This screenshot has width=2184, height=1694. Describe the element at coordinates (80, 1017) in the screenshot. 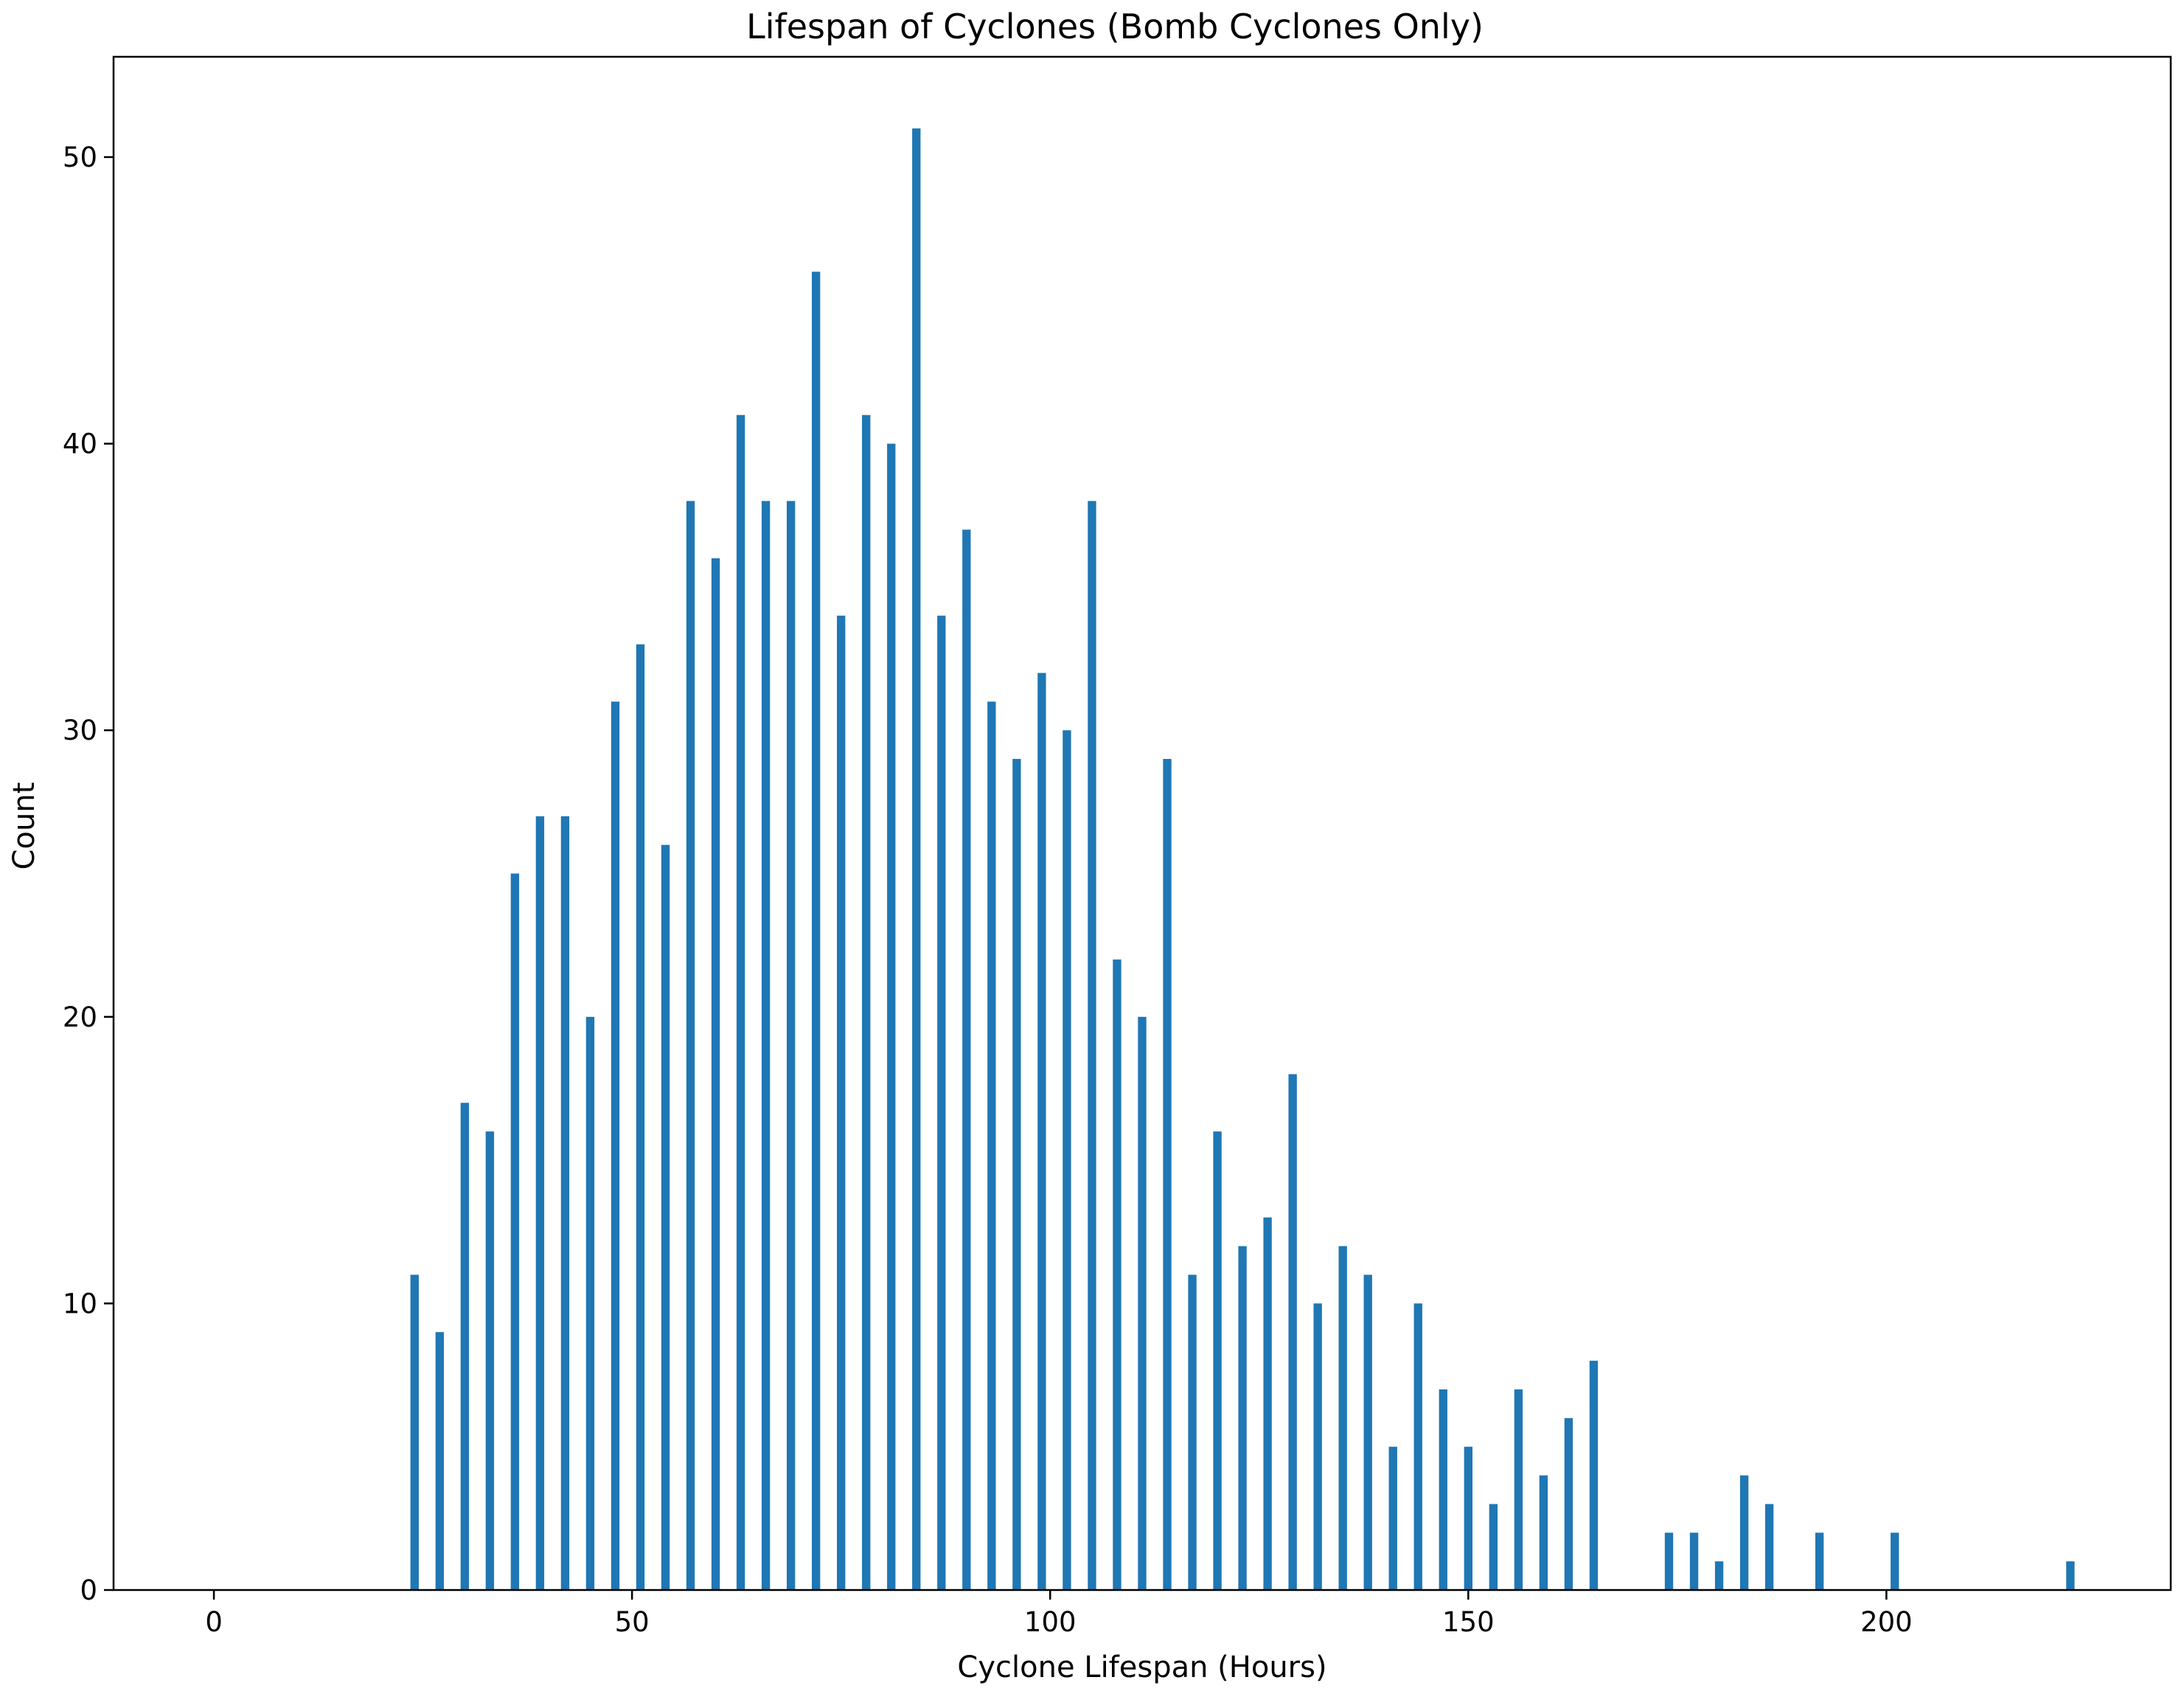

I see `y-tick-label: 20` at that location.